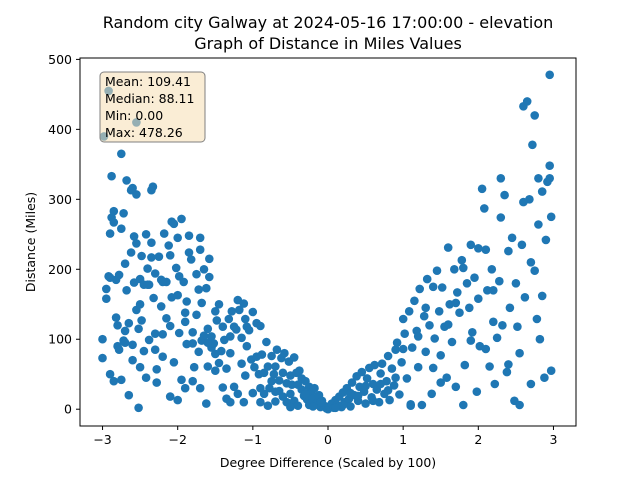 Image resolution: width=640 pixels, height=480 pixels. Describe the element at coordinates (68, 409) in the screenshot. I see `y-tick-label: 0` at that location.